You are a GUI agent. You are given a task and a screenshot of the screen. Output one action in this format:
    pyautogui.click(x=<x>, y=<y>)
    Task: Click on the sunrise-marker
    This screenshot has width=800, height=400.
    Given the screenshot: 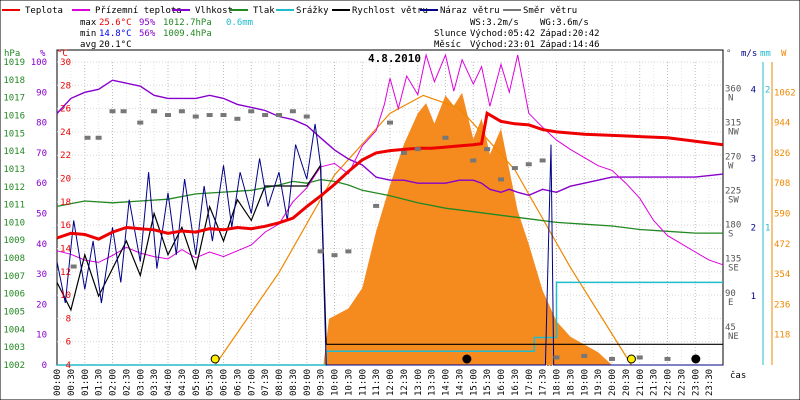 What is the action you would take?
    pyautogui.click(x=215, y=359)
    